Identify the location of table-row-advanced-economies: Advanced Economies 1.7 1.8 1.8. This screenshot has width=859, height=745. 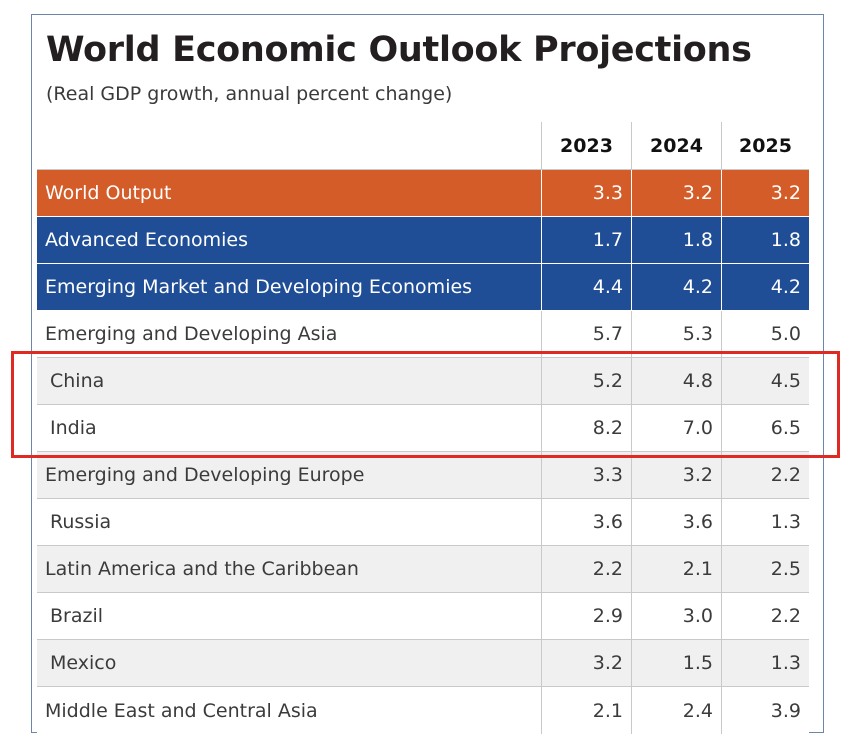
(423, 240).